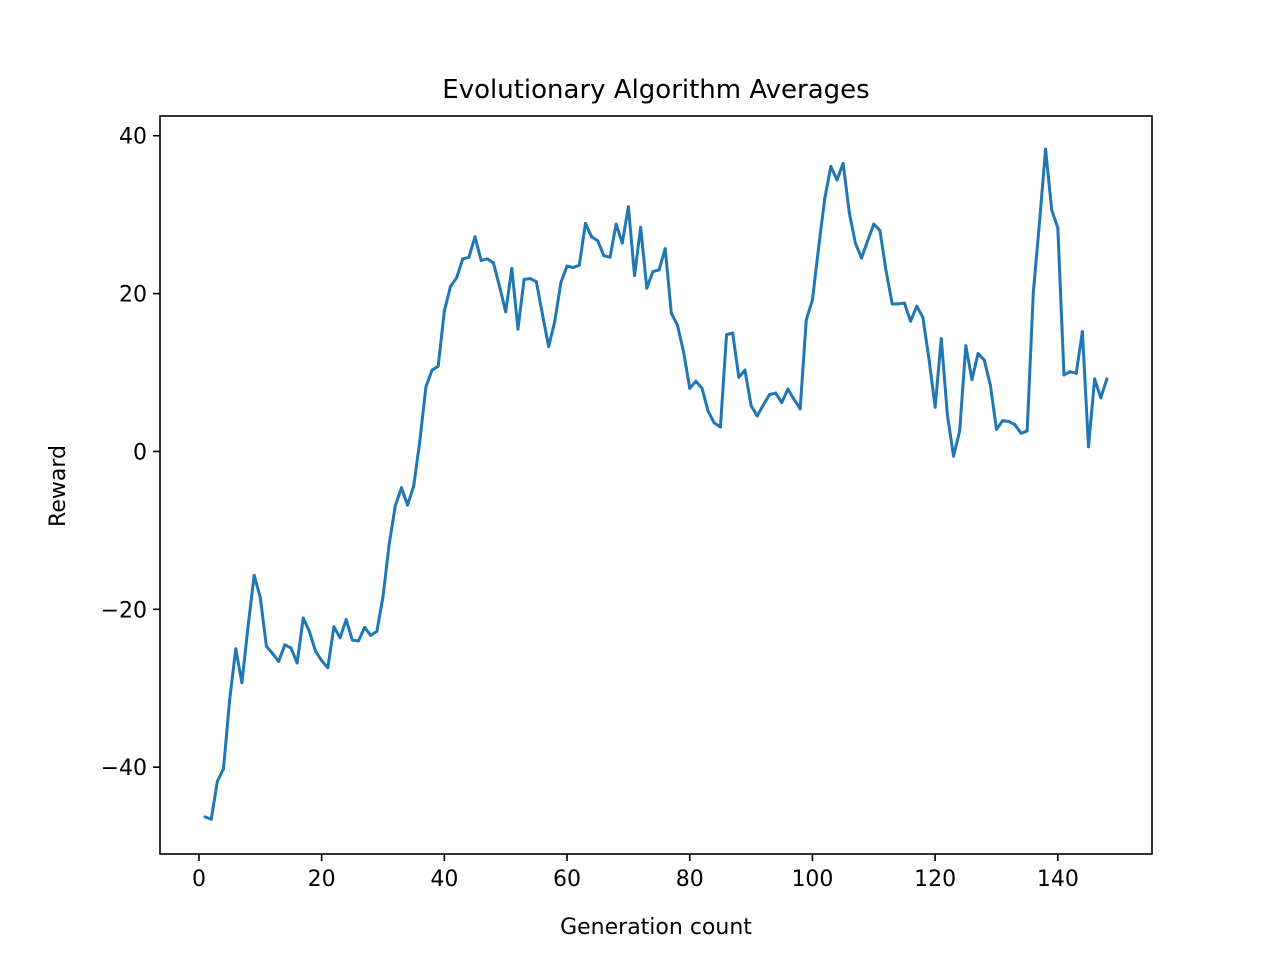 This screenshot has width=1280, height=960. I want to click on y-tick-label: 20, so click(133, 295).